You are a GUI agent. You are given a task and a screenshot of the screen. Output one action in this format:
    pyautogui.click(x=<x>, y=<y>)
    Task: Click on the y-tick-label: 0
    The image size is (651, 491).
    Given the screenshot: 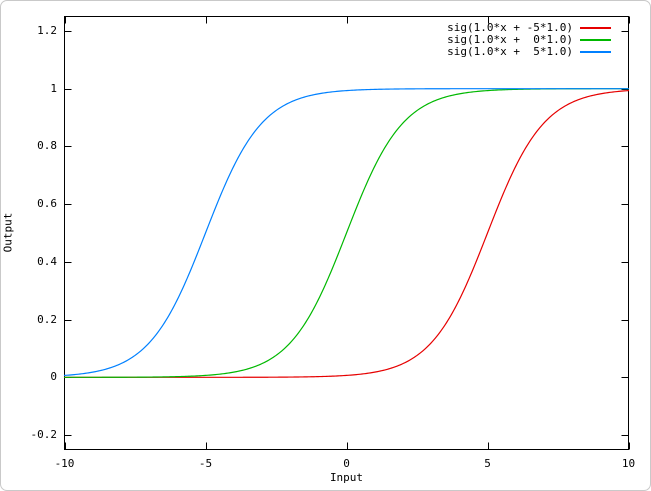 What is the action you would take?
    pyautogui.click(x=53, y=377)
    